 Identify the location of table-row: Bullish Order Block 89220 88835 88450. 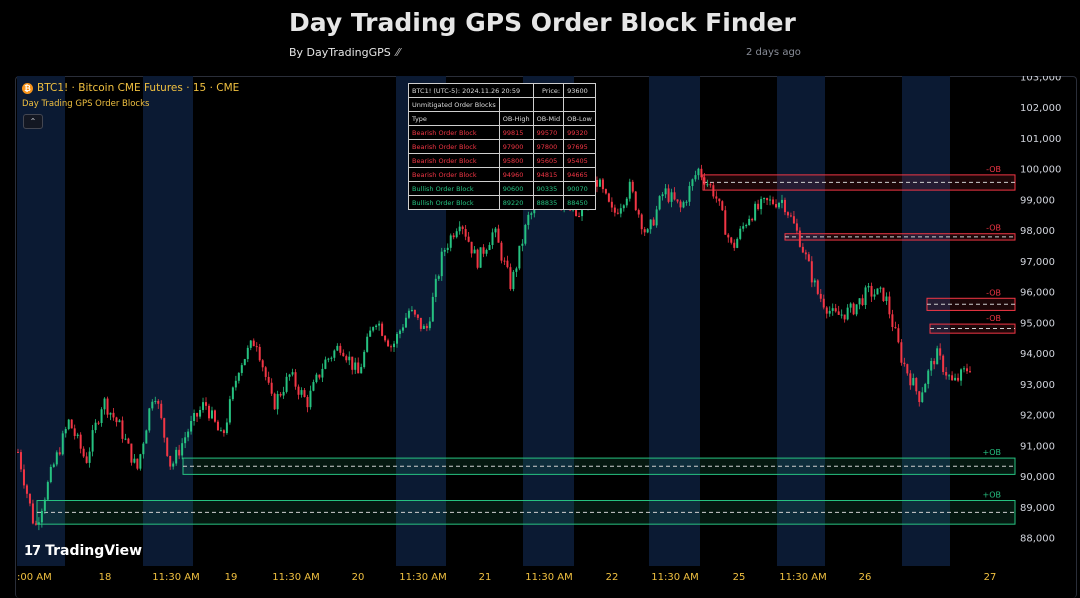
(502, 202).